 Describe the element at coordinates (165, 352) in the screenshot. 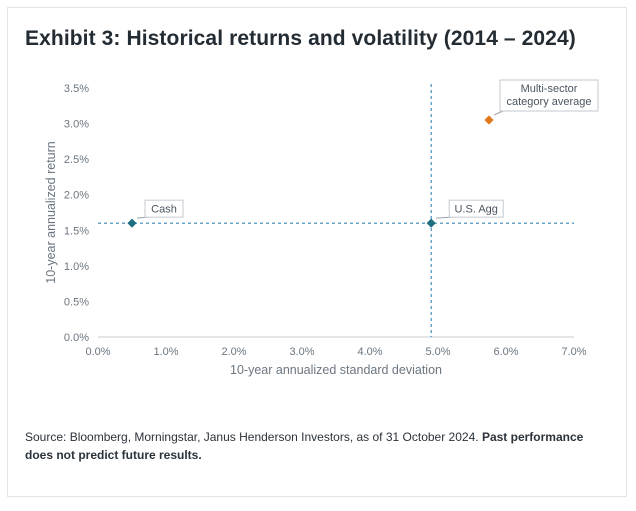

I see `x-tick-label: 1.0%` at that location.